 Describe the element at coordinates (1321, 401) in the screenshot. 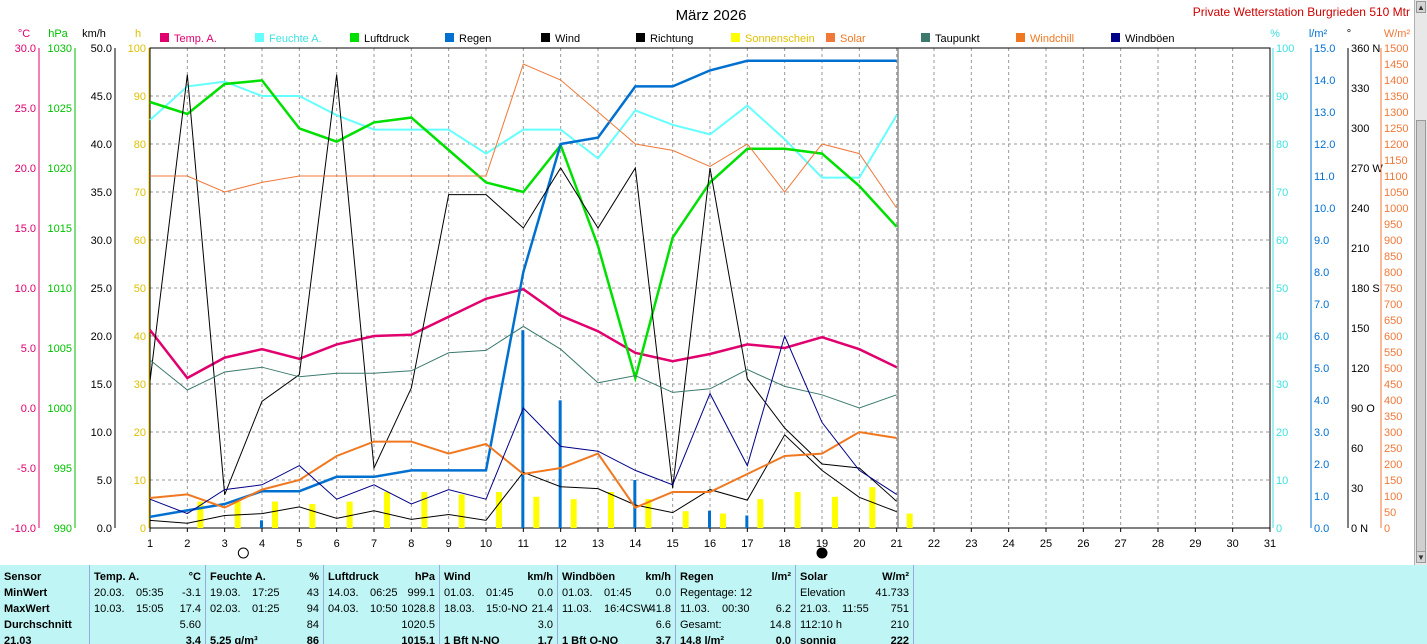

I see `tick-rain: 4.0` at that location.